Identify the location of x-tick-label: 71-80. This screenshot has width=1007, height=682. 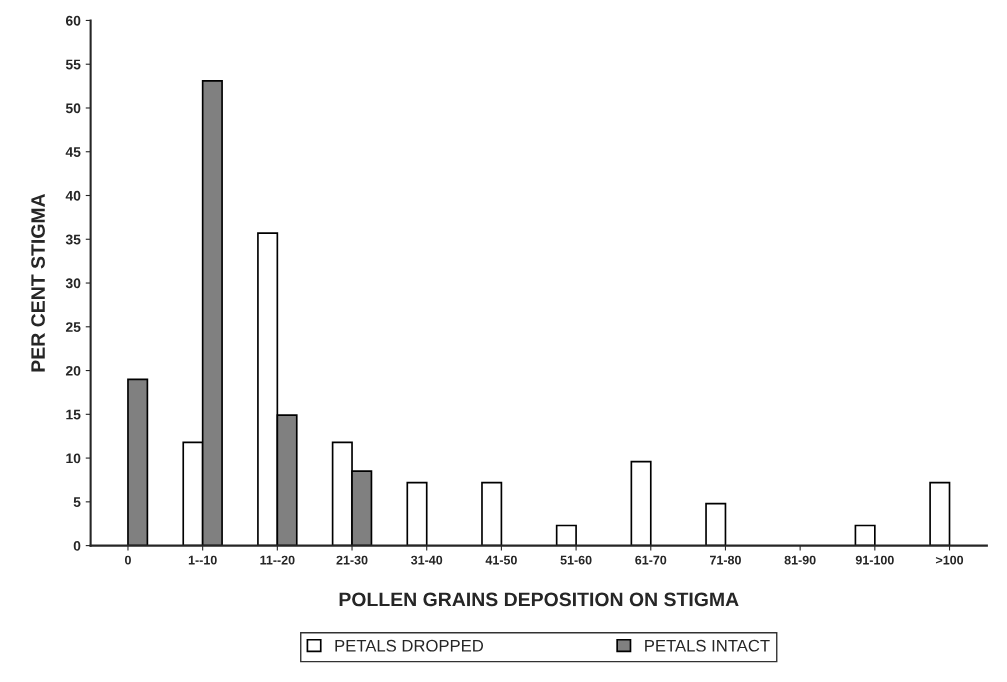
(725, 560).